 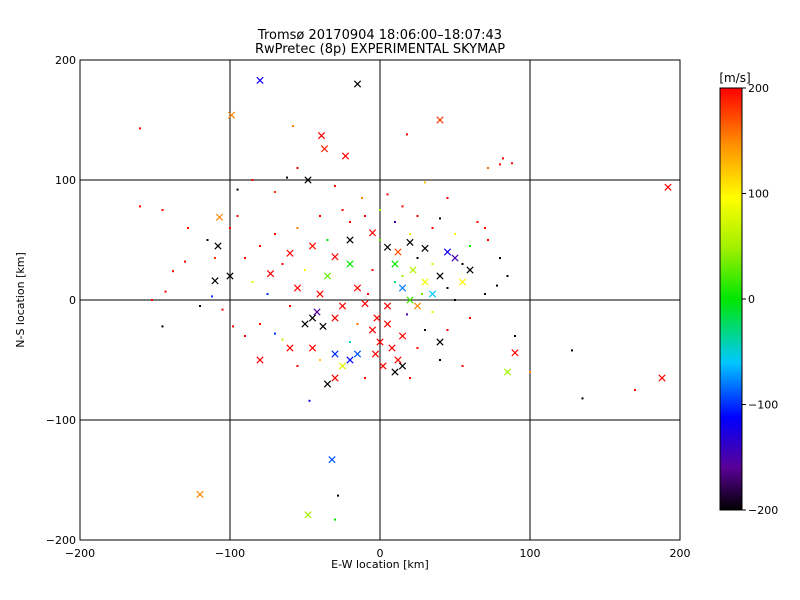 I want to click on colorbar-tick-label: −100, so click(x=763, y=405).